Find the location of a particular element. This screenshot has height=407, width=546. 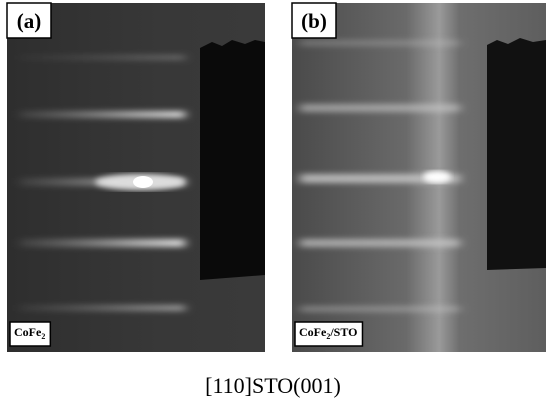

panel-label: (a) is located at coordinates (29, 21).